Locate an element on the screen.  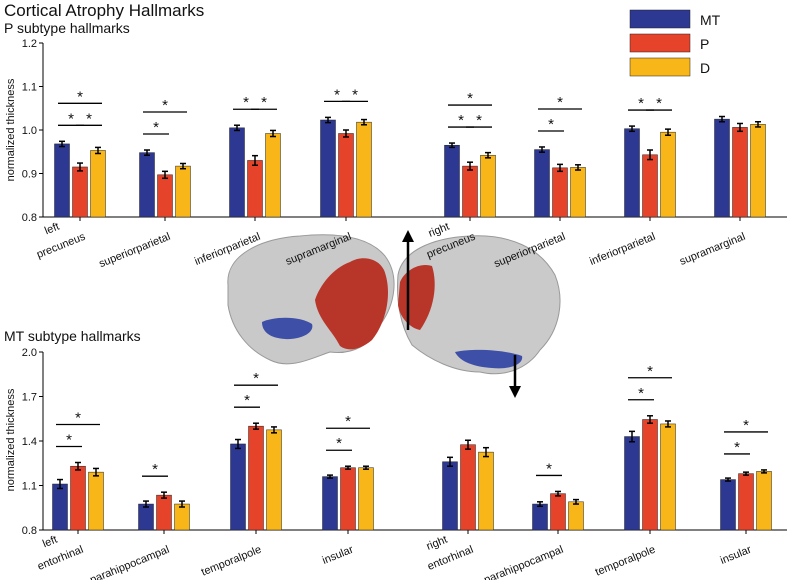
x-tick-label: precuneus is located at coordinates (61, 245).